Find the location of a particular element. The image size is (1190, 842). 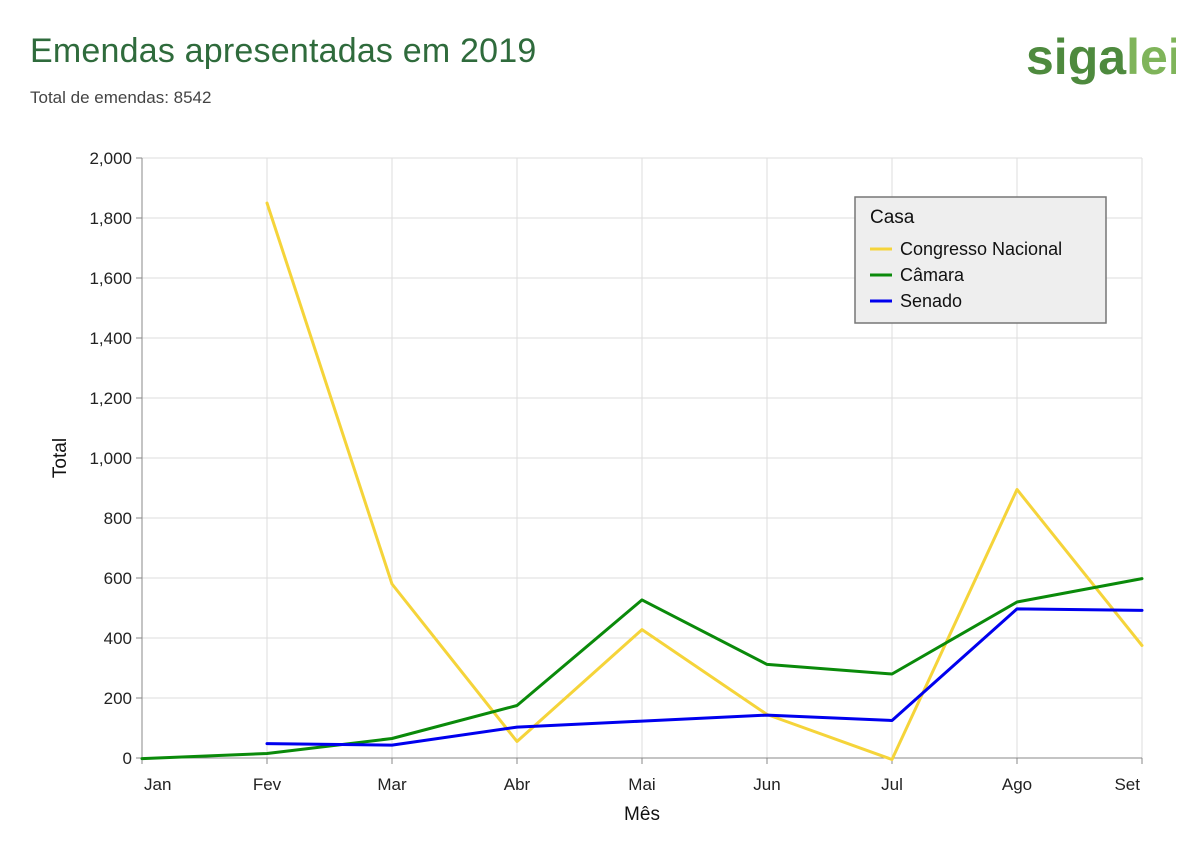

y-tick-label: 1,800 is located at coordinates (110, 218).